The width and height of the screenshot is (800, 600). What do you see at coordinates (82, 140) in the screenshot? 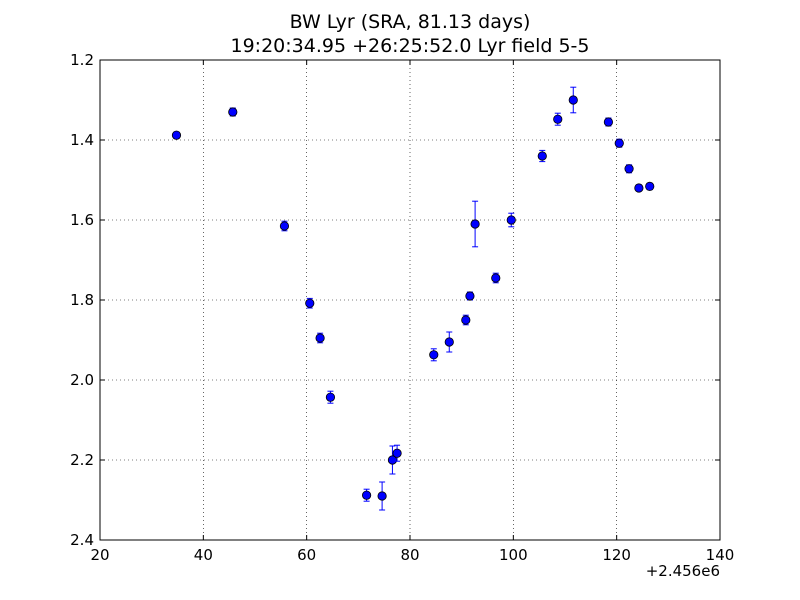
I see `y-tick-label: 1.4` at bounding box center [82, 140].